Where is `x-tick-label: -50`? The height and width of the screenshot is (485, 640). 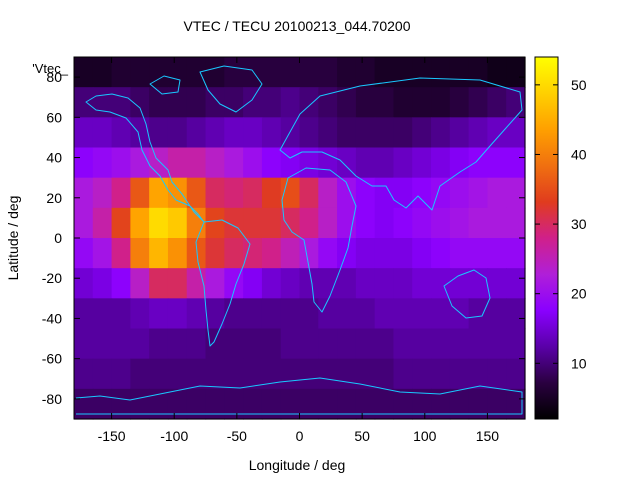
x-tick-label: -50 is located at coordinates (237, 436).